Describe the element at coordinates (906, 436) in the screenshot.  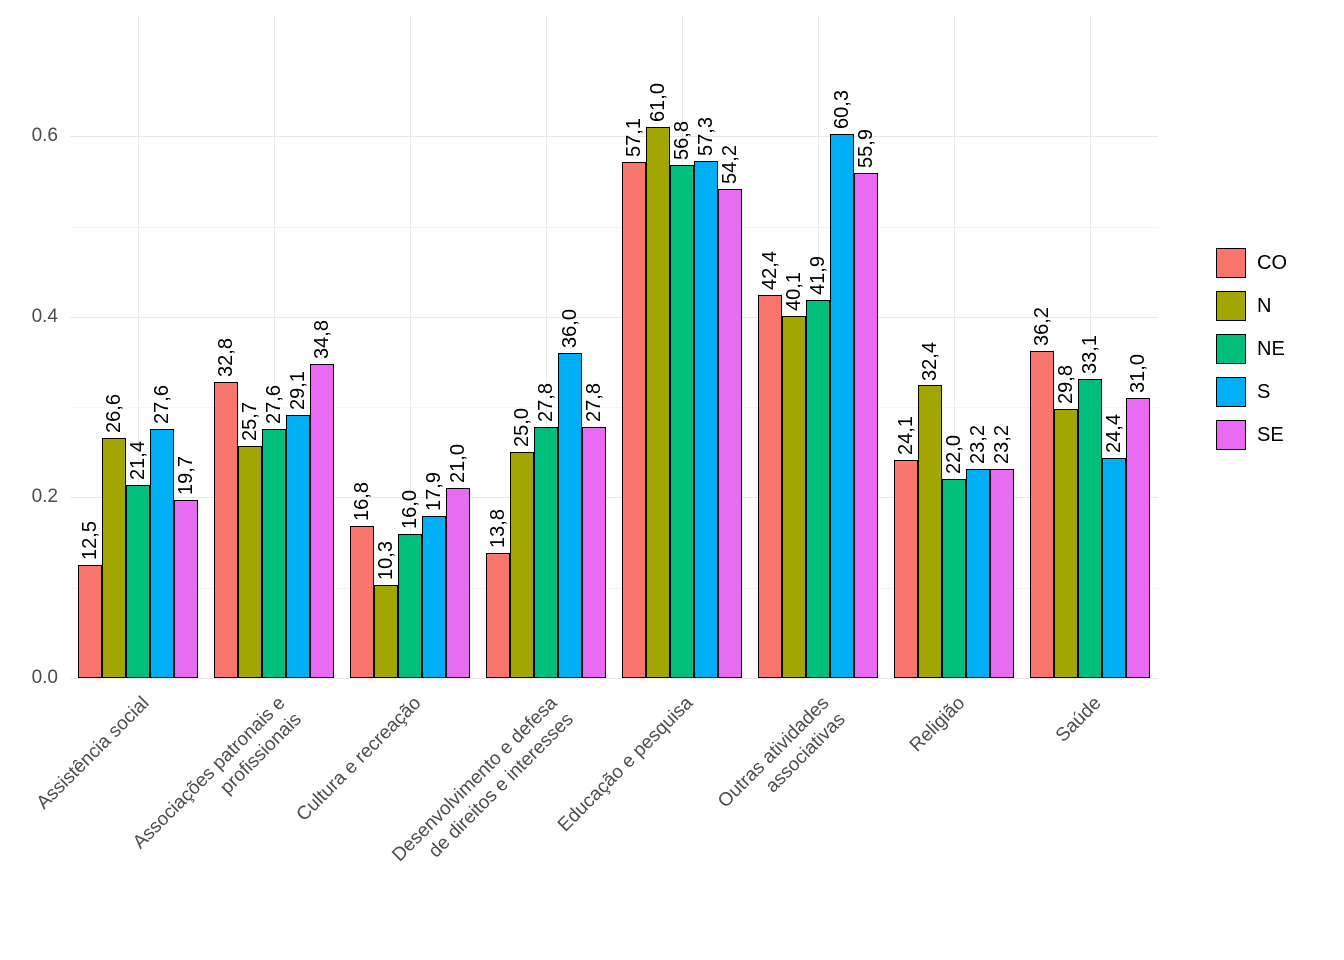
I see `bar-value-label: 24,1` at that location.